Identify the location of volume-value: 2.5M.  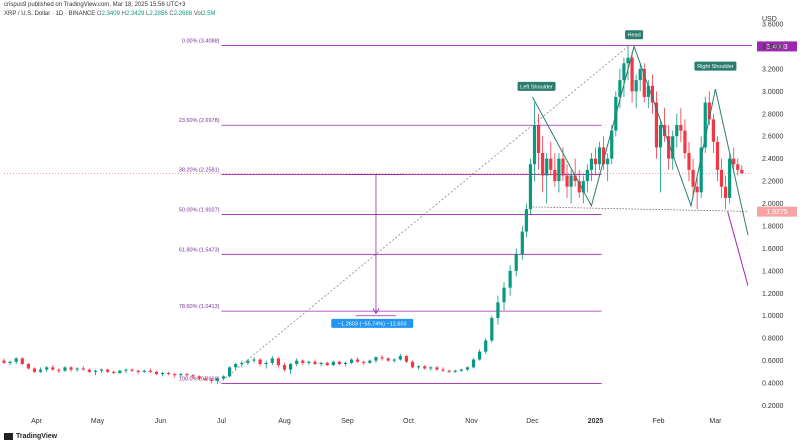
(209, 14).